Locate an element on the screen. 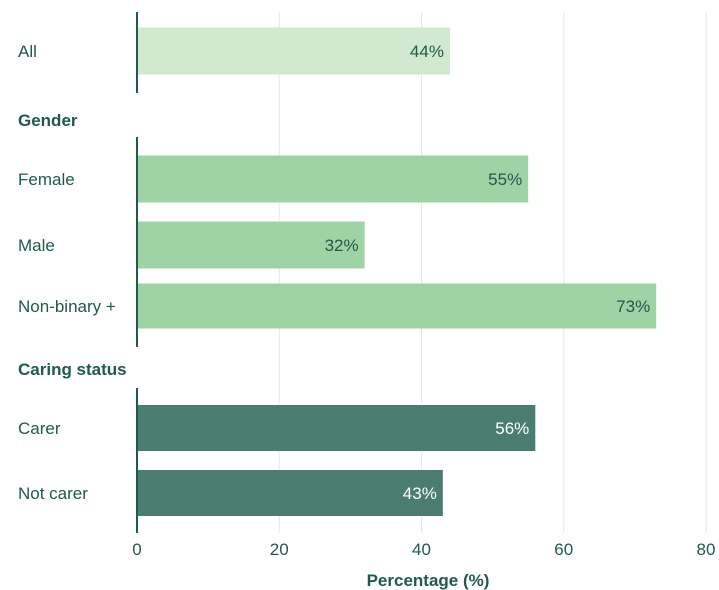 The width and height of the screenshot is (719, 590). category-label: Not carer is located at coordinates (53, 493).